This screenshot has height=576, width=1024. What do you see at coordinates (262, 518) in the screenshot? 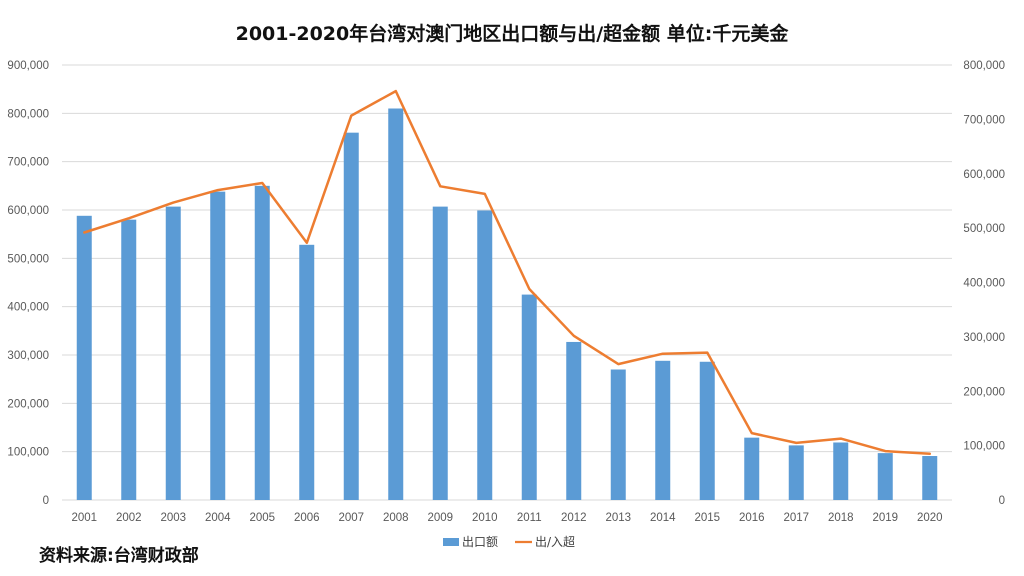
I see `x-tick-label: 2005` at bounding box center [262, 518].